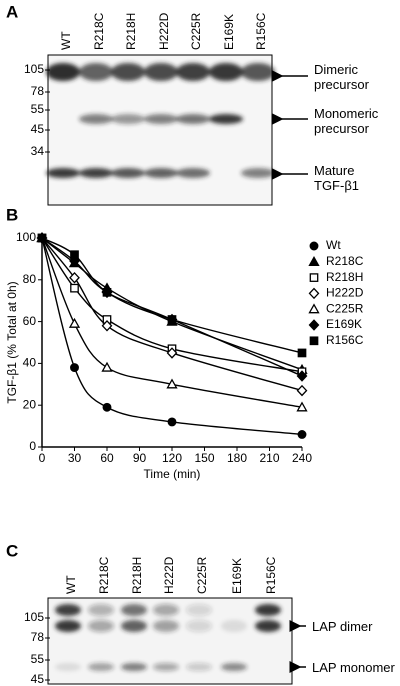 Image resolution: width=400 pixels, height=686 pixels. What do you see at coordinates (345, 308) in the screenshot?
I see `legend-label: C225R` at bounding box center [345, 308].